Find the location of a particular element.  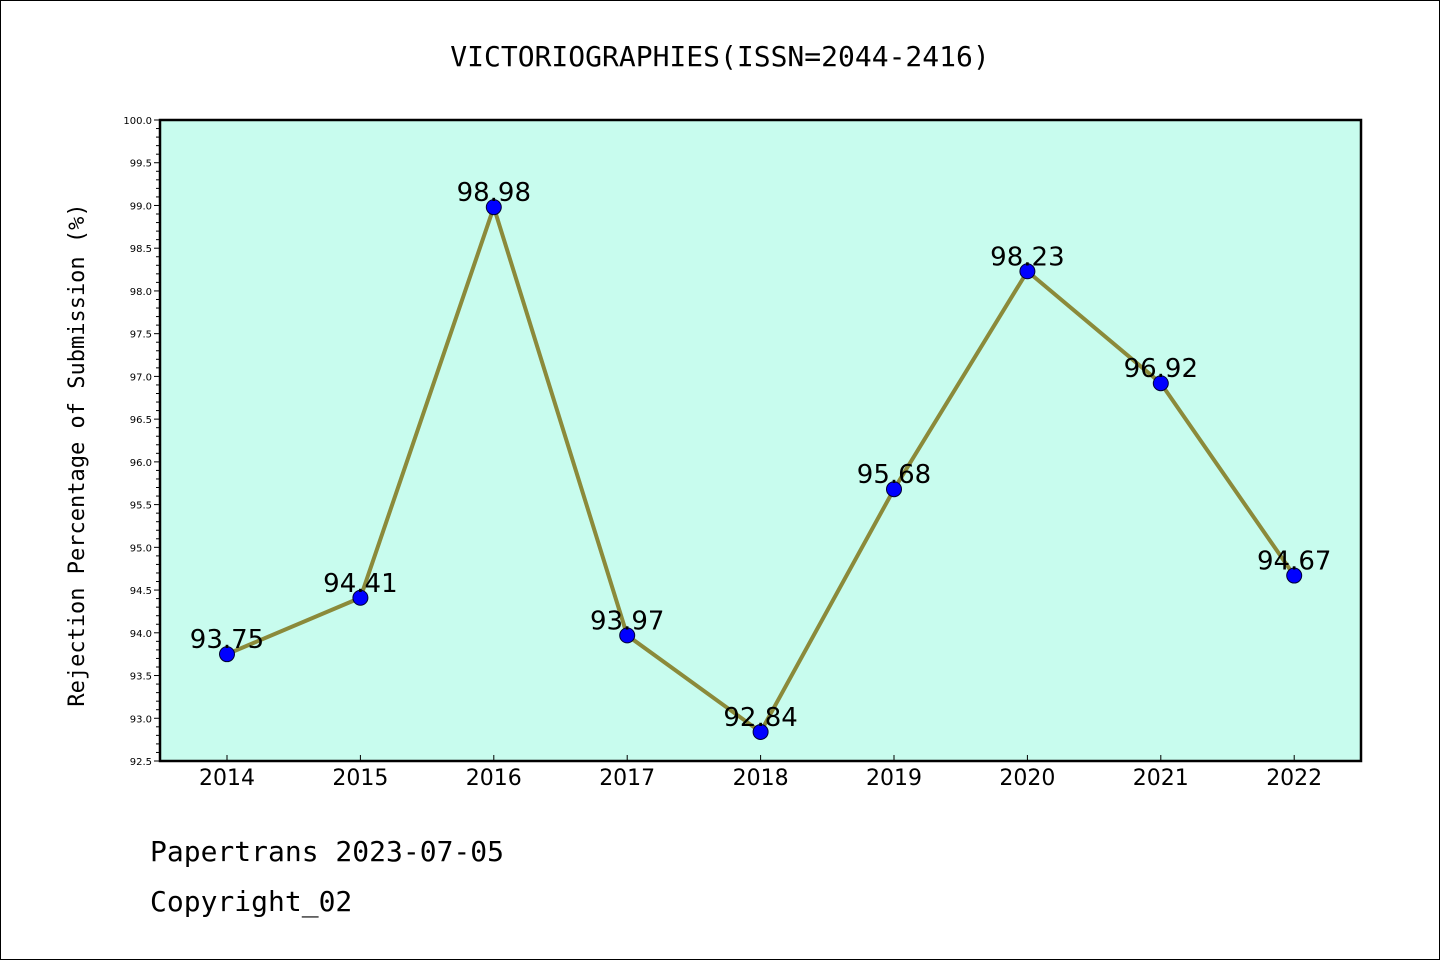

x-tick-label: 2017 is located at coordinates (627, 778).